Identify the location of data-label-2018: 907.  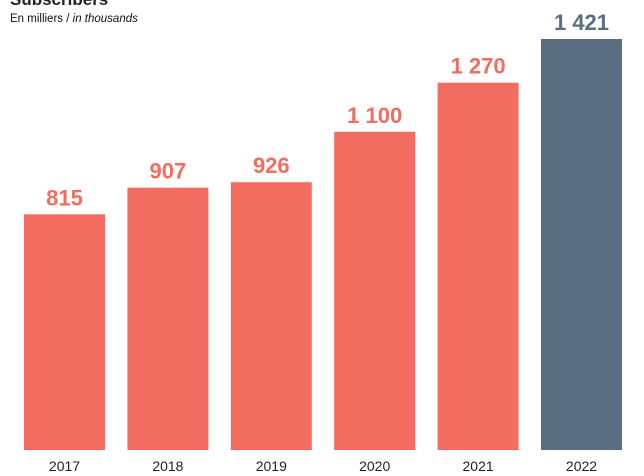
(168, 171).